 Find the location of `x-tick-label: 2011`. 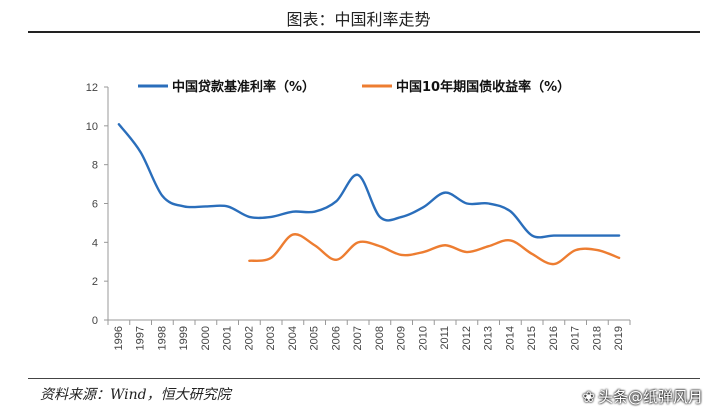

x-tick-label: 2011 is located at coordinates (445, 338).